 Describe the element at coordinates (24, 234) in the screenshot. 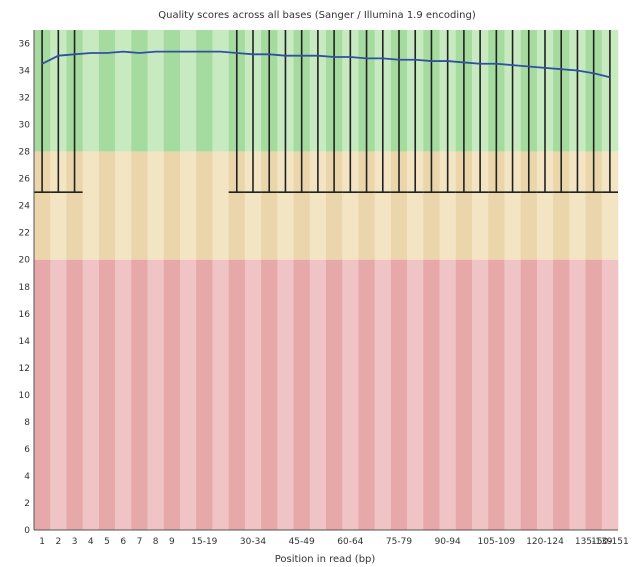

I see `y-tick-label: 22` at that location.